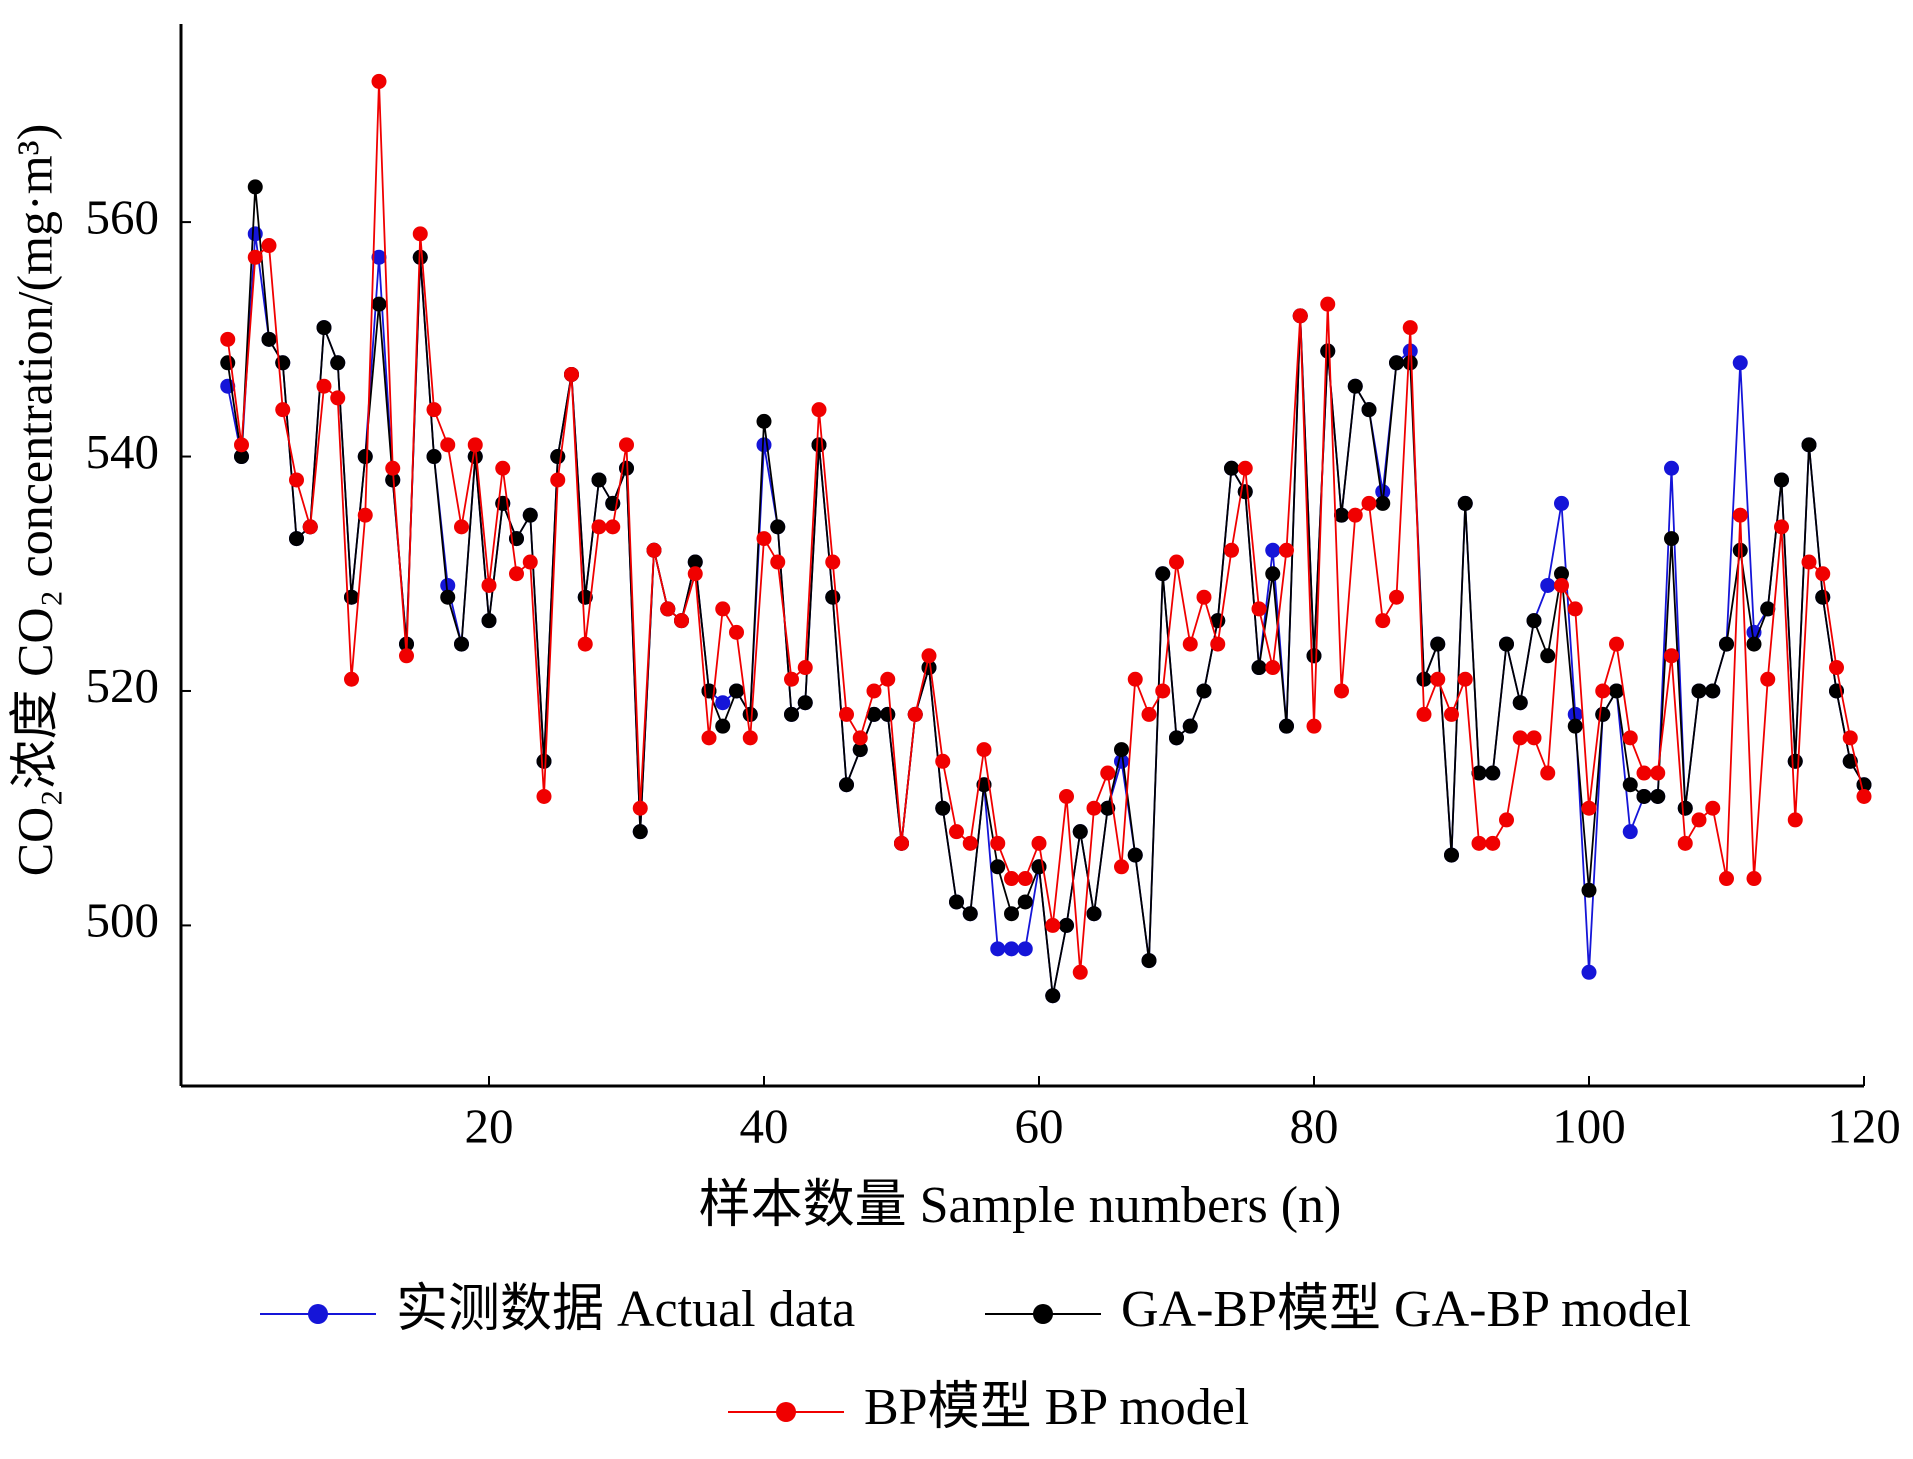 This screenshot has width=1913, height=1459. What do you see at coordinates (1314, 1125) in the screenshot?
I see `x-tick-label: 80` at bounding box center [1314, 1125].